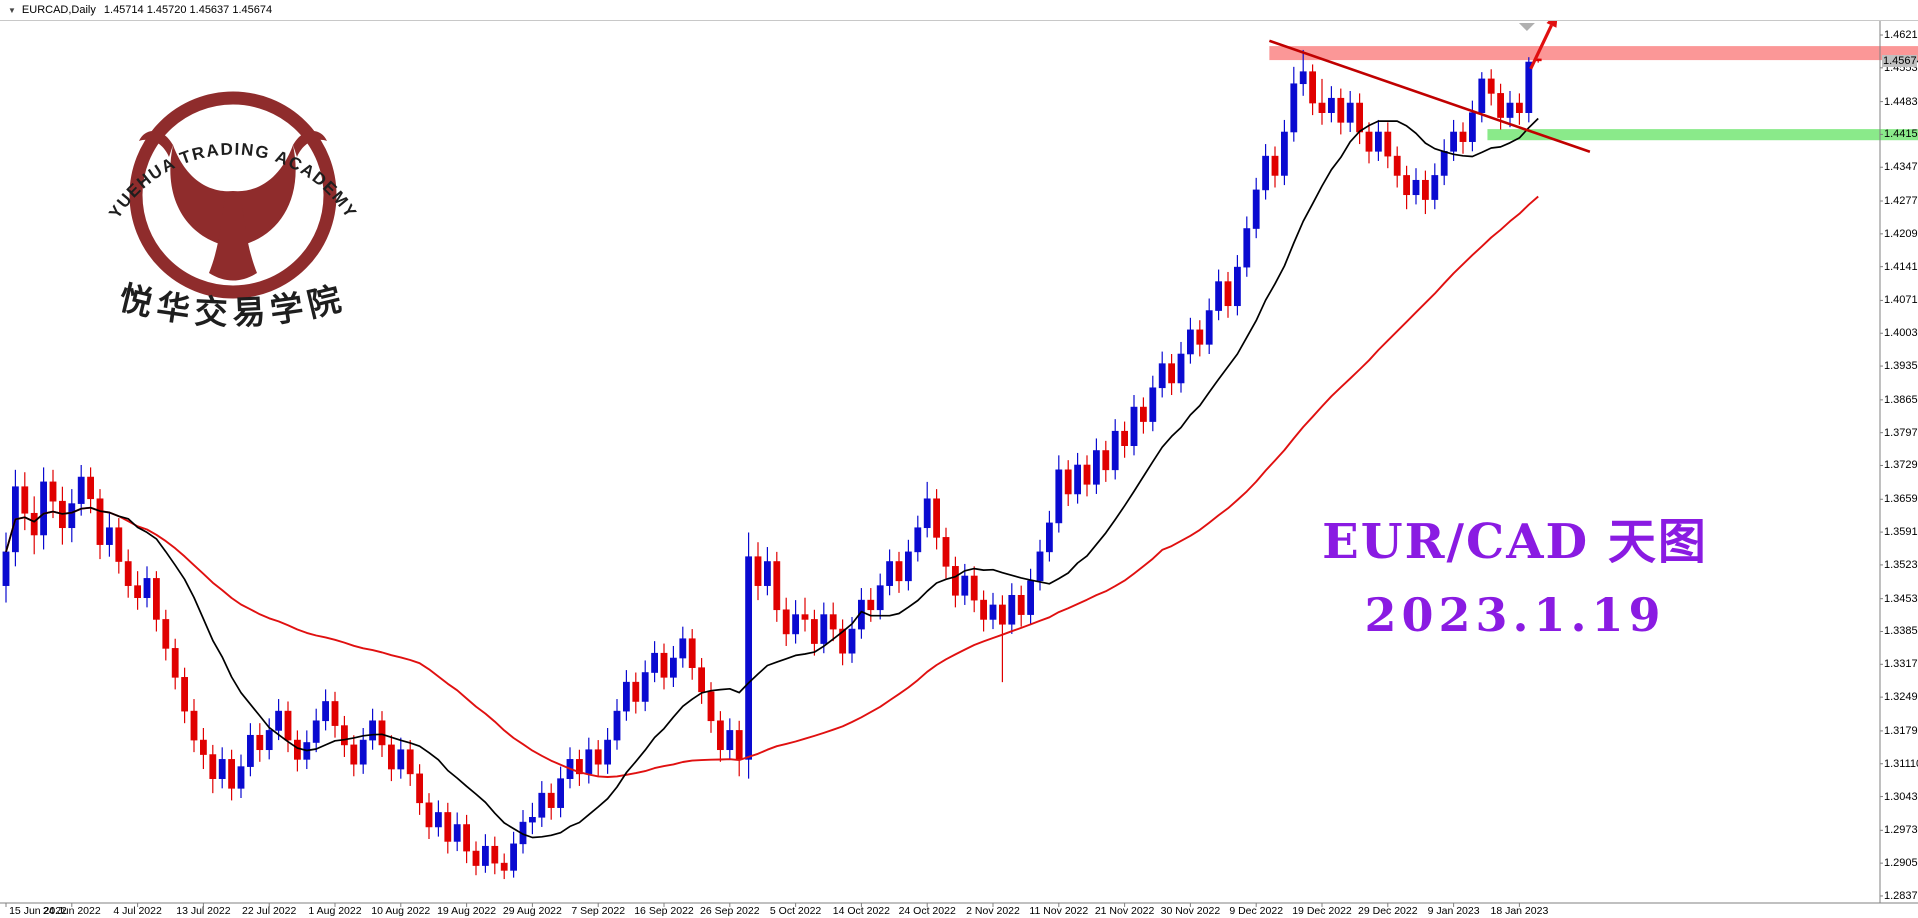 This screenshot has width=1918, height=918. I want to click on price-axis-label: 1.32490, so click(1901, 697).